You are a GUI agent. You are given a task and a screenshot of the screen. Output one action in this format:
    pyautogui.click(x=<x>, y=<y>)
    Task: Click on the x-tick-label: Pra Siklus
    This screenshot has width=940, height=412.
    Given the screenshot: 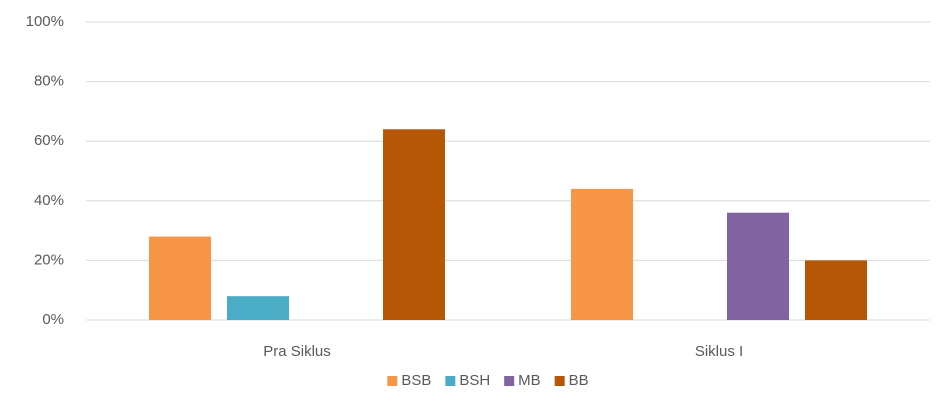 What is the action you would take?
    pyautogui.click(x=297, y=351)
    